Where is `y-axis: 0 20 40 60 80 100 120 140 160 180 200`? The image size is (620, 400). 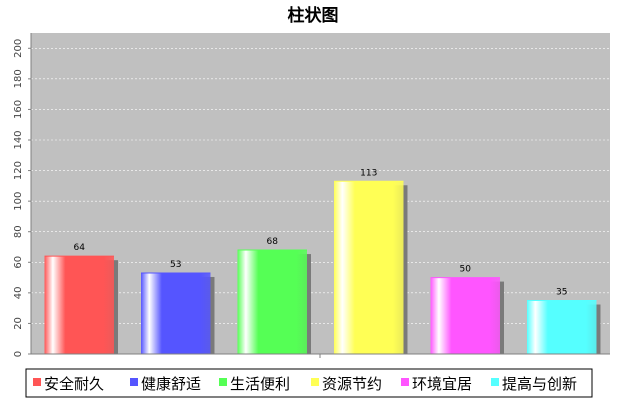
y-axis: 0 20 40 60 80 100 120 140 160 180 200 is located at coordinates (22, 195).